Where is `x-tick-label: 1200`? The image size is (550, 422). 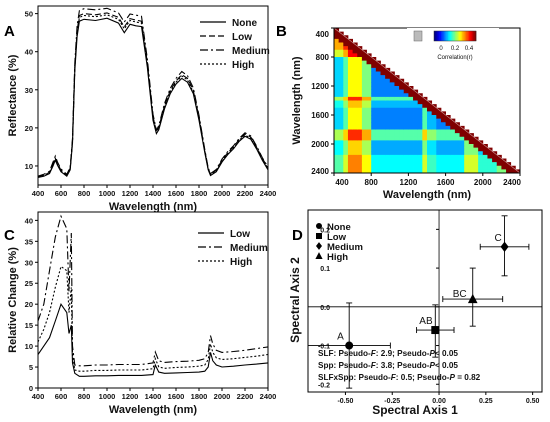
x-tick-label: 1200 is located at coordinates (130, 193).